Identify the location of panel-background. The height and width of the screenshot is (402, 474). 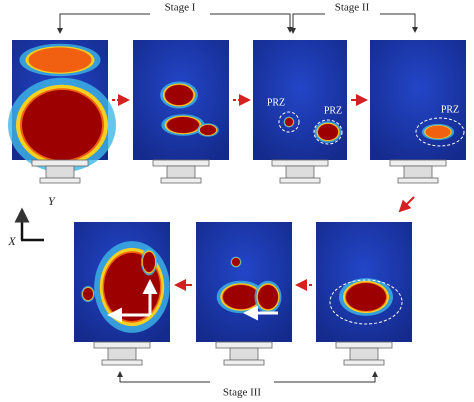
(418, 100).